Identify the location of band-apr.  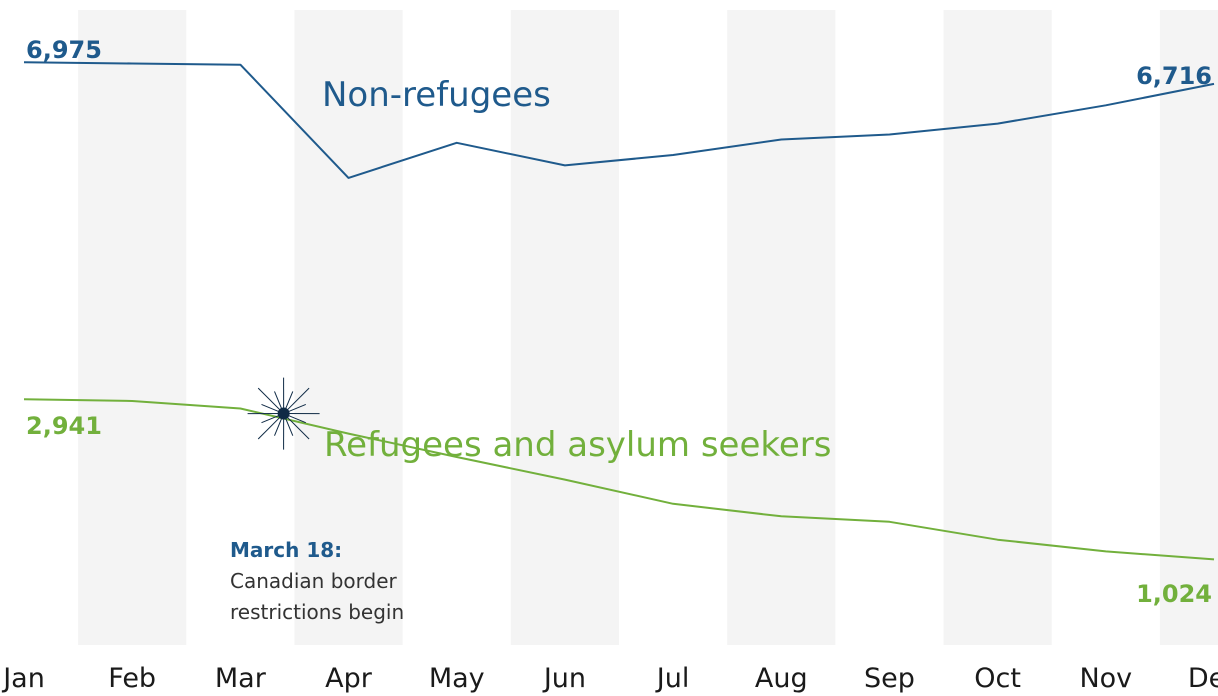
(348, 327).